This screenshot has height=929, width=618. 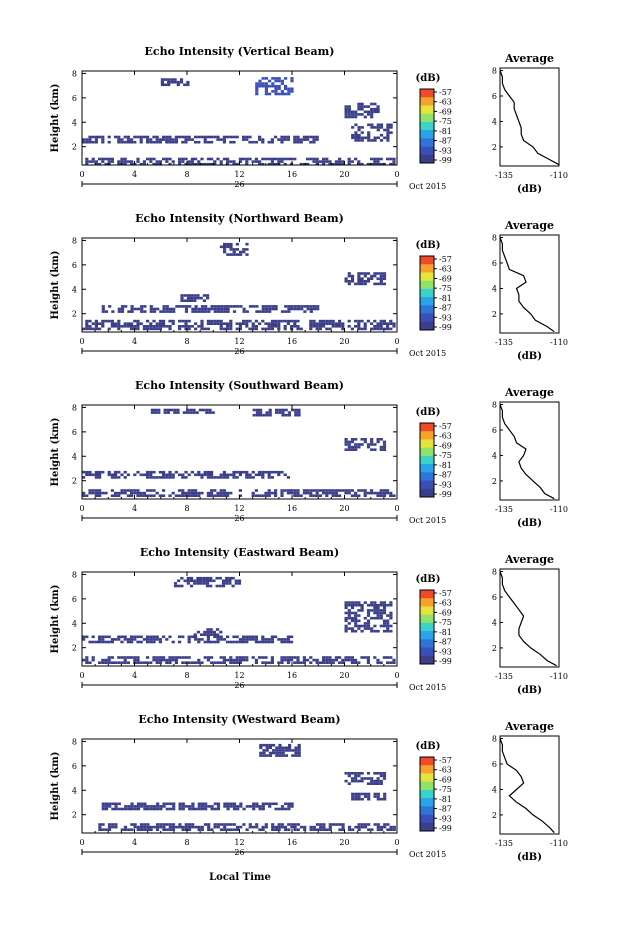 I want to click on colorbar-tick-label: -93, so click(x=445, y=150).